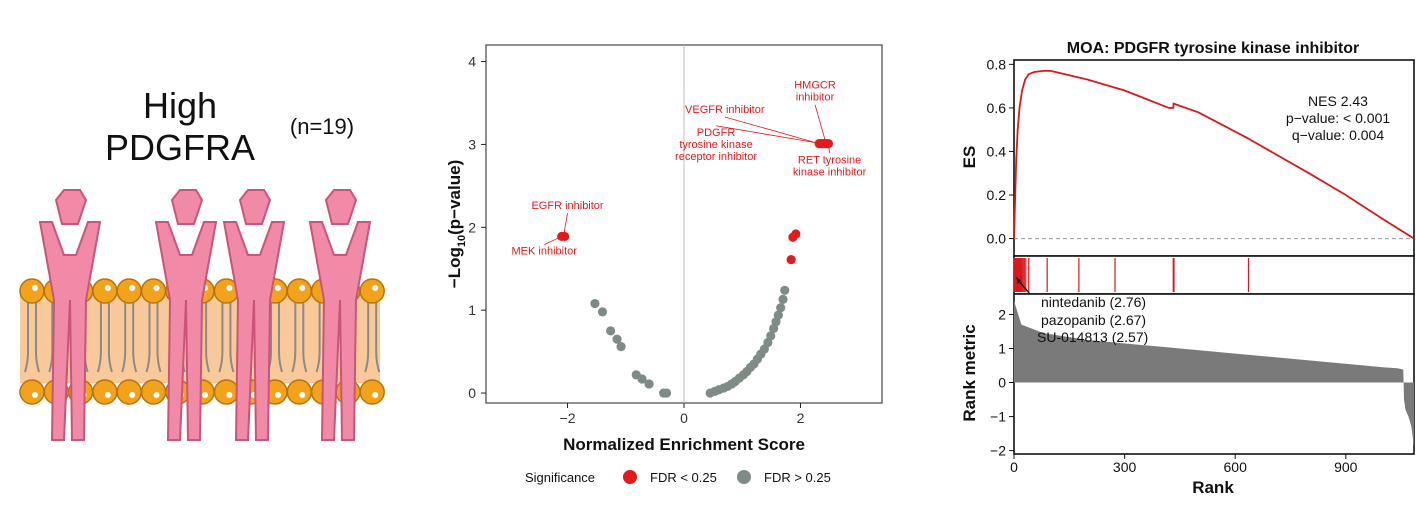 The height and width of the screenshot is (508, 1416). I want to click on gsea-es-axis-label: ES, so click(969, 157).